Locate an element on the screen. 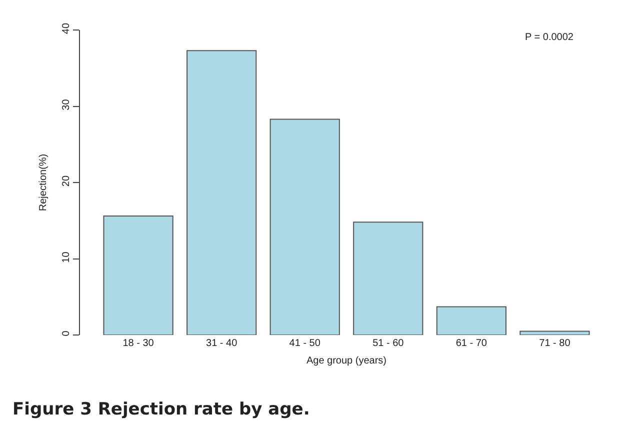 This screenshot has width=628, height=423. x-tick-label: 61 - 70 is located at coordinates (472, 343).